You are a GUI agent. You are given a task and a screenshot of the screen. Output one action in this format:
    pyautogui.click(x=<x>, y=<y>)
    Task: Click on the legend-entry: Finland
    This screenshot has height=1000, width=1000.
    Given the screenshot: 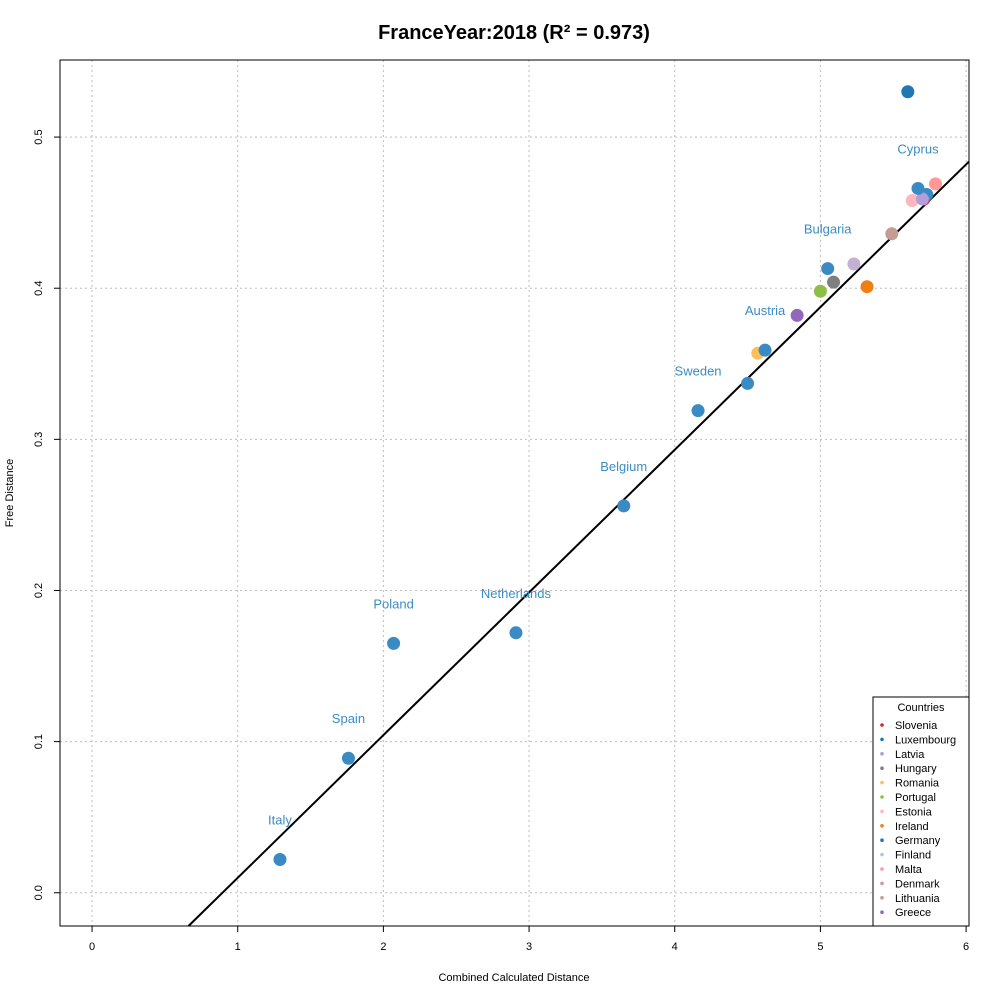 What is the action you would take?
    pyautogui.click(x=913, y=856)
    